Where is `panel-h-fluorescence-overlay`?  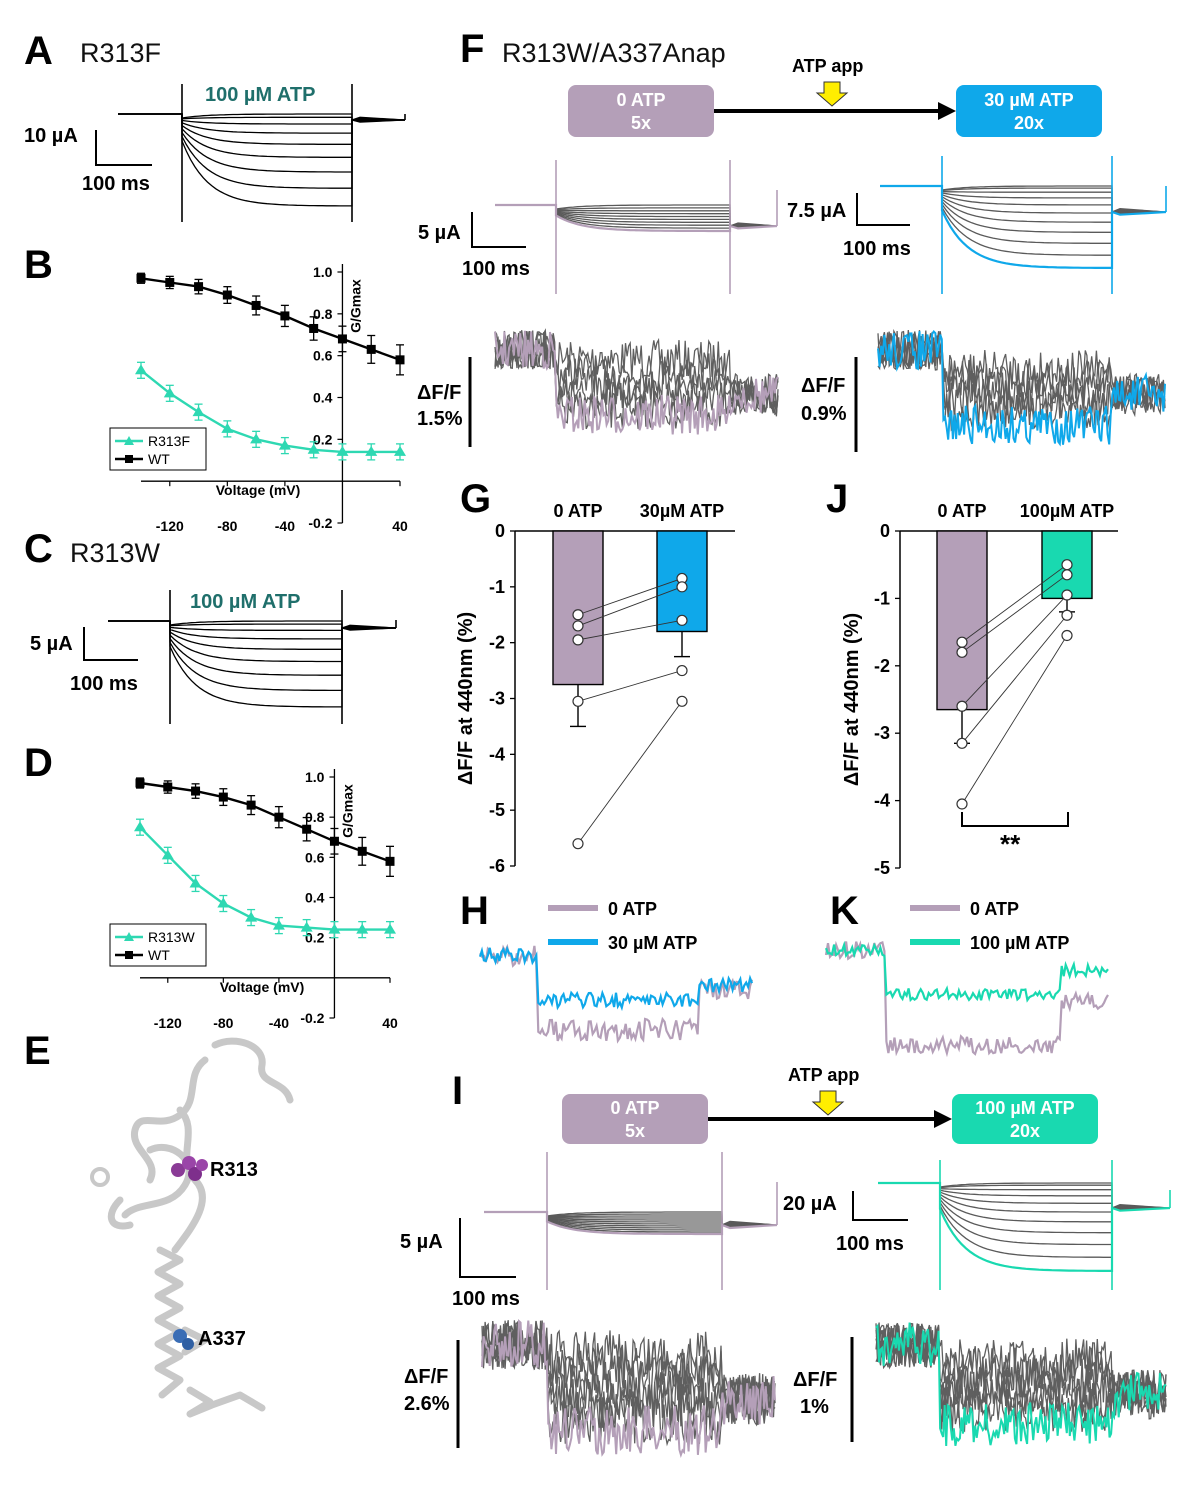
panel-h-fluorescence-overlay is located at coordinates (616, 993).